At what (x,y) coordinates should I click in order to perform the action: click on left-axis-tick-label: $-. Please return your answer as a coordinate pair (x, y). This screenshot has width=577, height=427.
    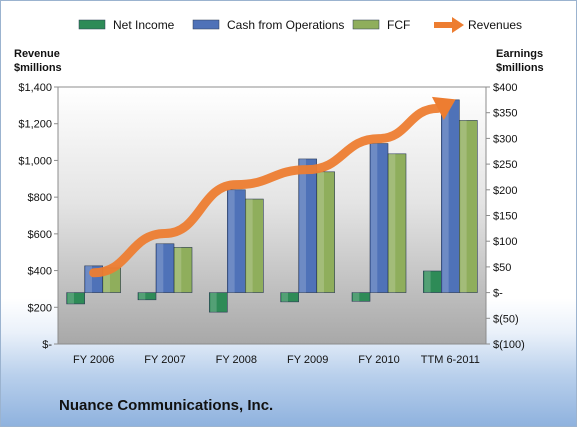
    Looking at the image, I should click on (47, 345).